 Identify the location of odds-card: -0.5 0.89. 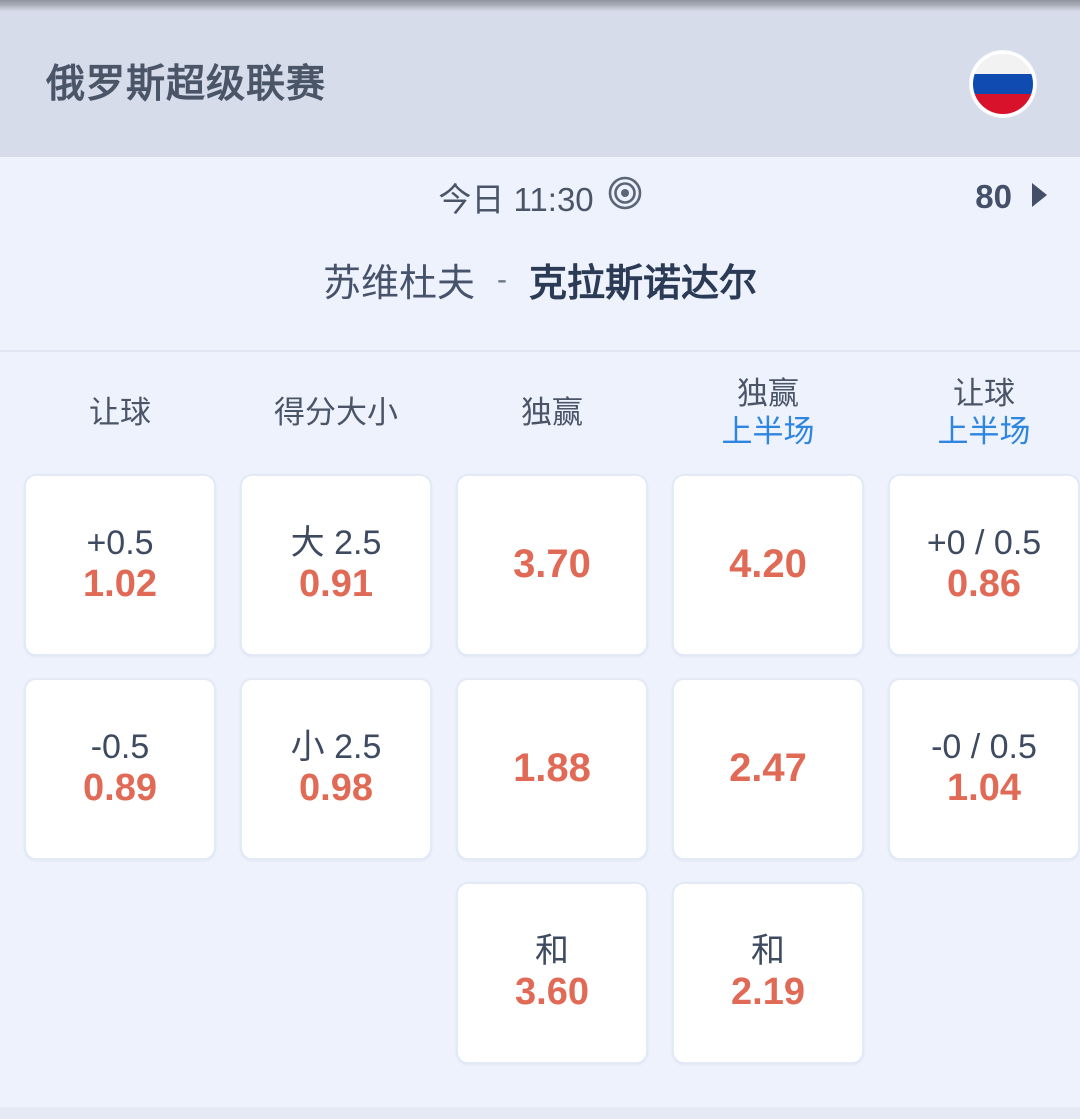
(120, 769).